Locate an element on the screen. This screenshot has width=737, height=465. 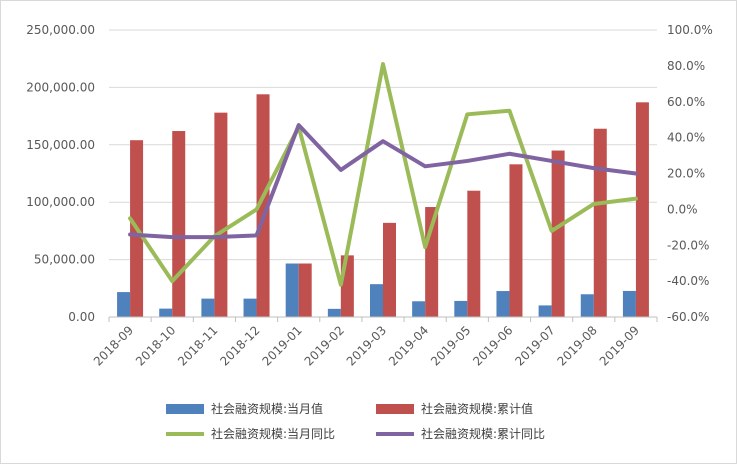
left-tick-label: 0.00 is located at coordinates (81, 317).